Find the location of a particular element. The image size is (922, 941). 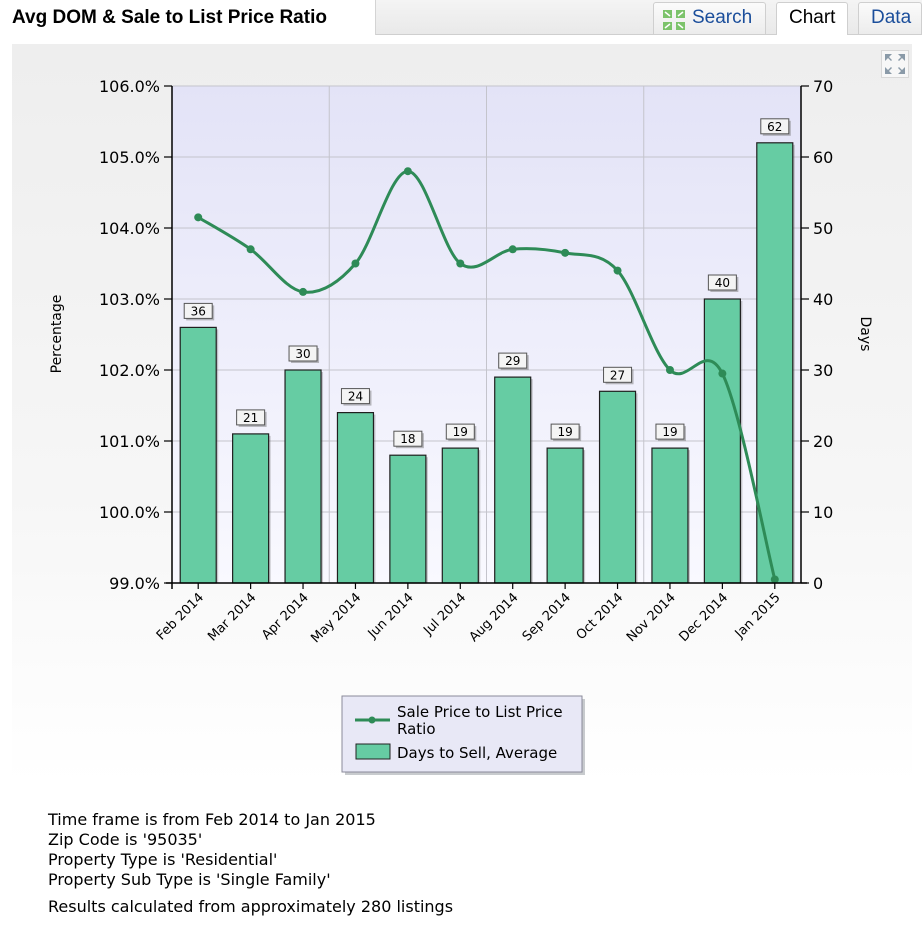

legend-item-line: Sale Price to List Price Ratio is located at coordinates (459, 720).